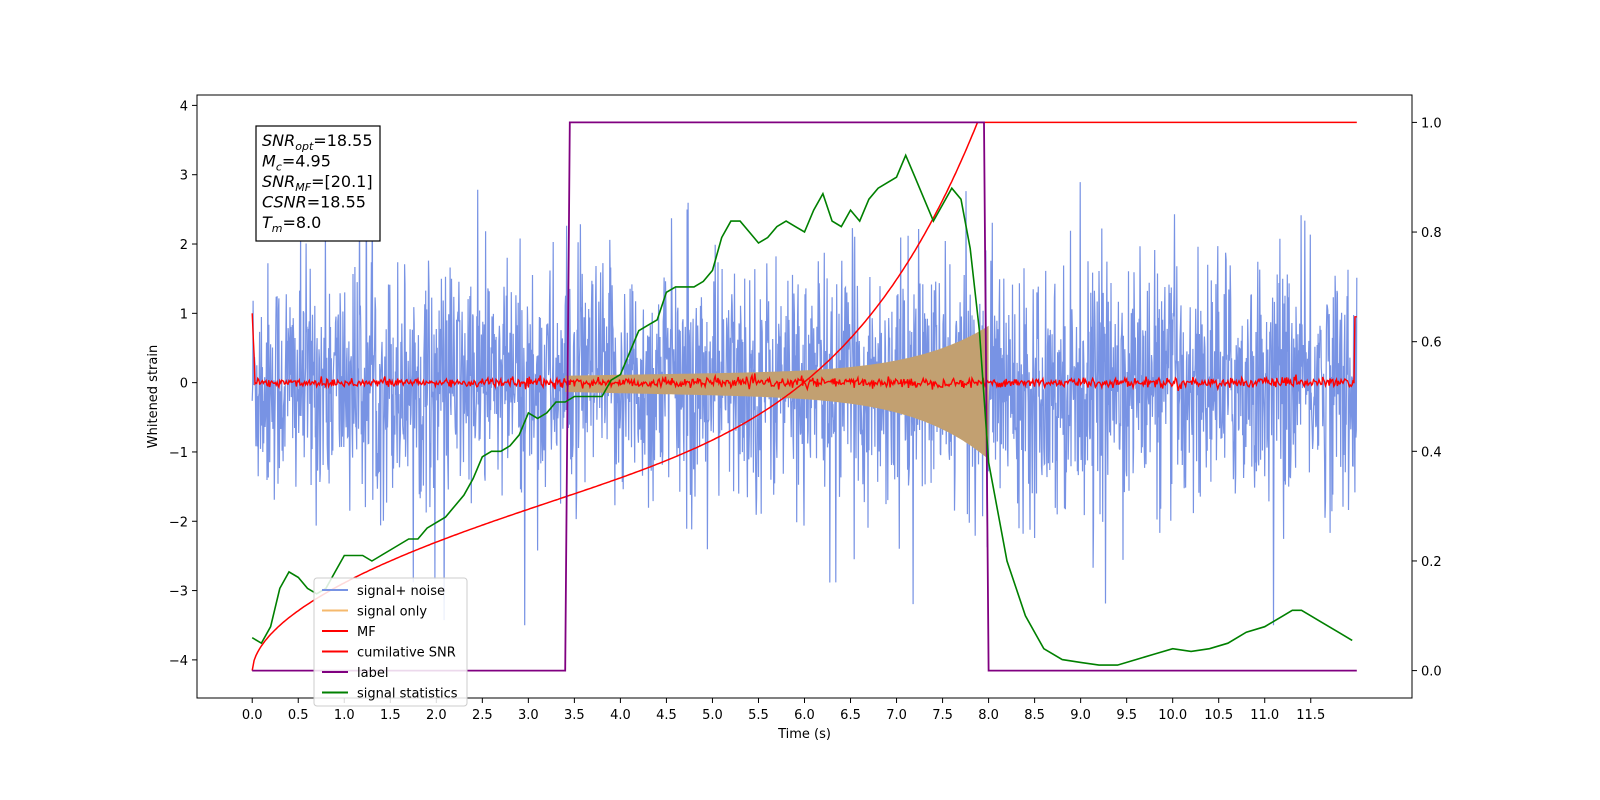  What do you see at coordinates (184, 106) in the screenshot?
I see `y-tick-label: 4` at bounding box center [184, 106].